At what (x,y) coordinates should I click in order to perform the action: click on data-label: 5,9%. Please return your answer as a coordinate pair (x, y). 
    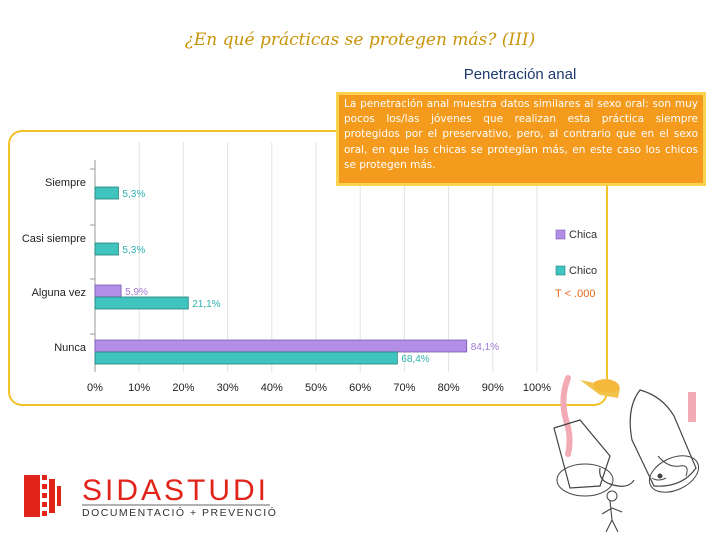
    Looking at the image, I should click on (136, 292).